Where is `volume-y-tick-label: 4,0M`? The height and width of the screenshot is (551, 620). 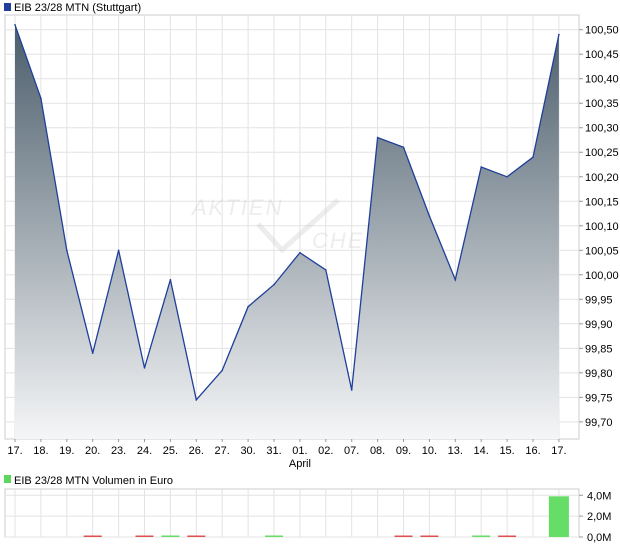
volume-y-tick-label: 4,0M is located at coordinates (599, 496).